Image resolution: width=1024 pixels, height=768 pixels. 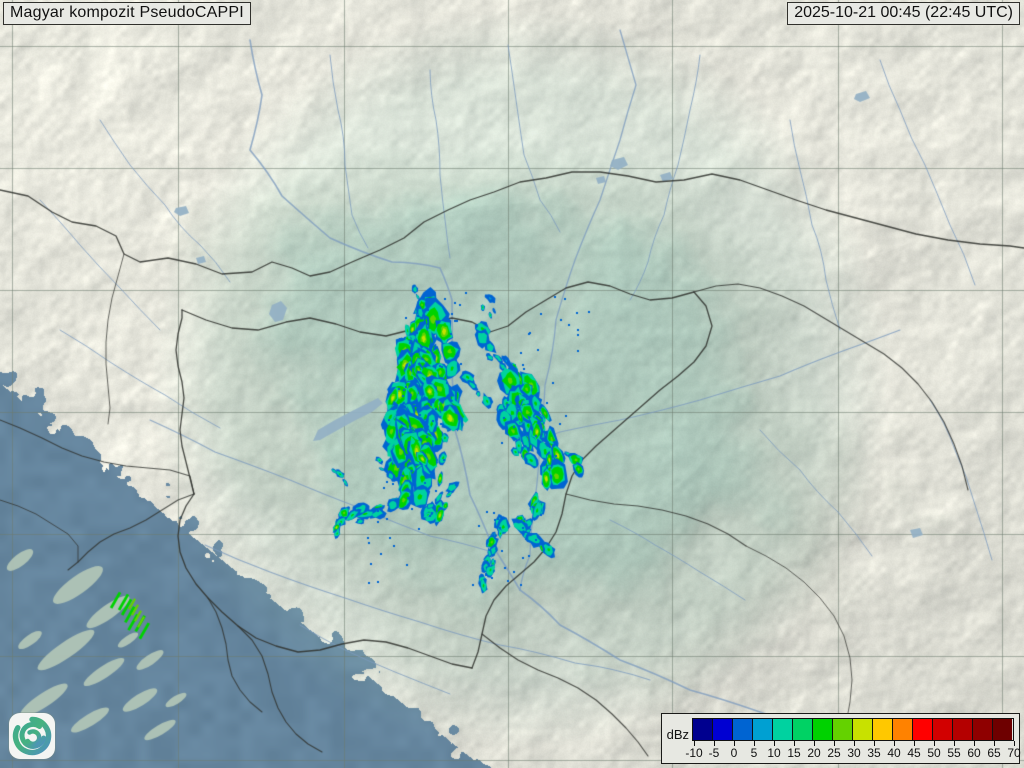 What do you see at coordinates (994, 753) in the screenshot?
I see `legend-tick-label: 65` at bounding box center [994, 753].